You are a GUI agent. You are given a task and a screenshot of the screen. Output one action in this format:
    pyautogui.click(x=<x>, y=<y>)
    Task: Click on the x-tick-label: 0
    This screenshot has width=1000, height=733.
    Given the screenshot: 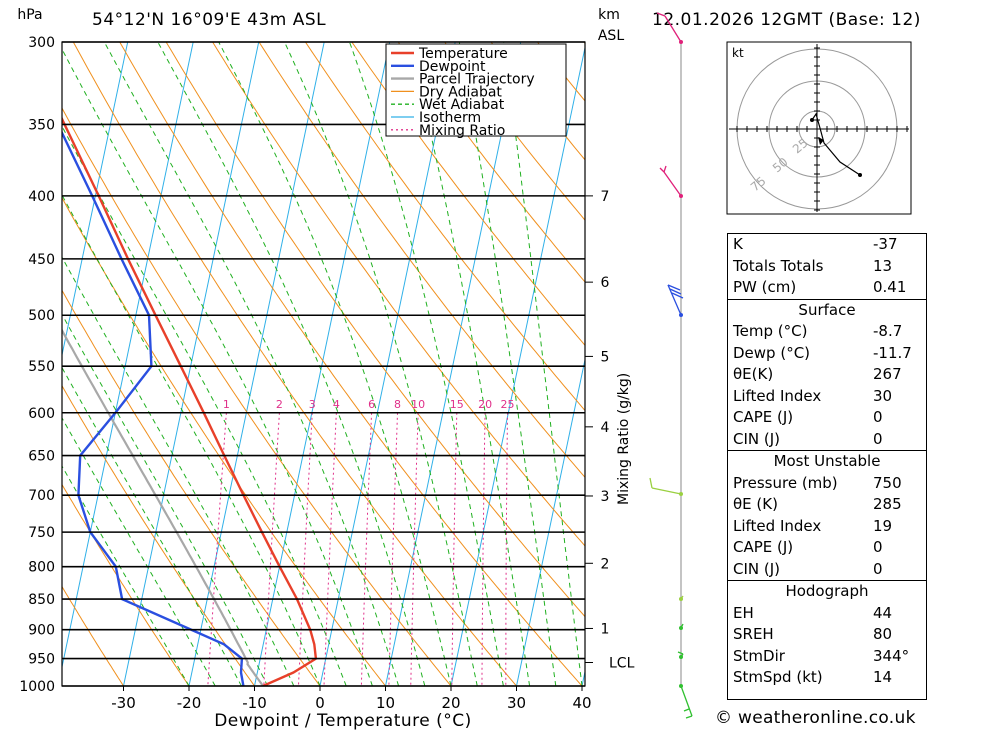 What is the action you would take?
    pyautogui.click(x=320, y=703)
    